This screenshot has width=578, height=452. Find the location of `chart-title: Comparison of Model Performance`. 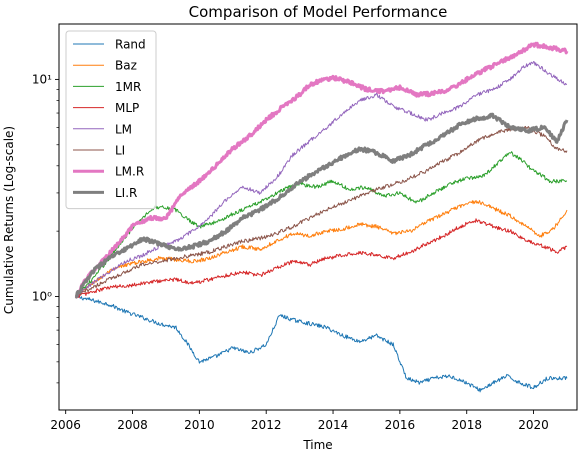

chart-title: Comparison of Model Performance is located at coordinates (318, 12).